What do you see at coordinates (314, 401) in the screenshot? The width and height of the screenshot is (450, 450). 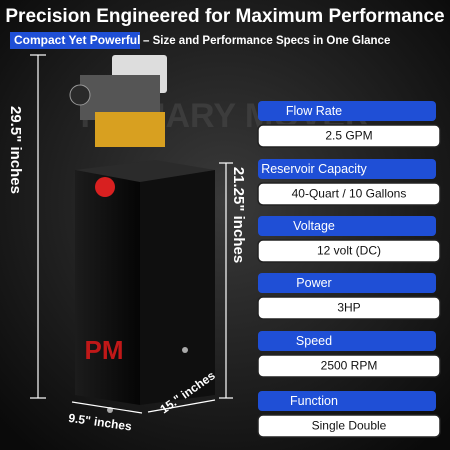 I see `spec-label: Function` at bounding box center [314, 401].